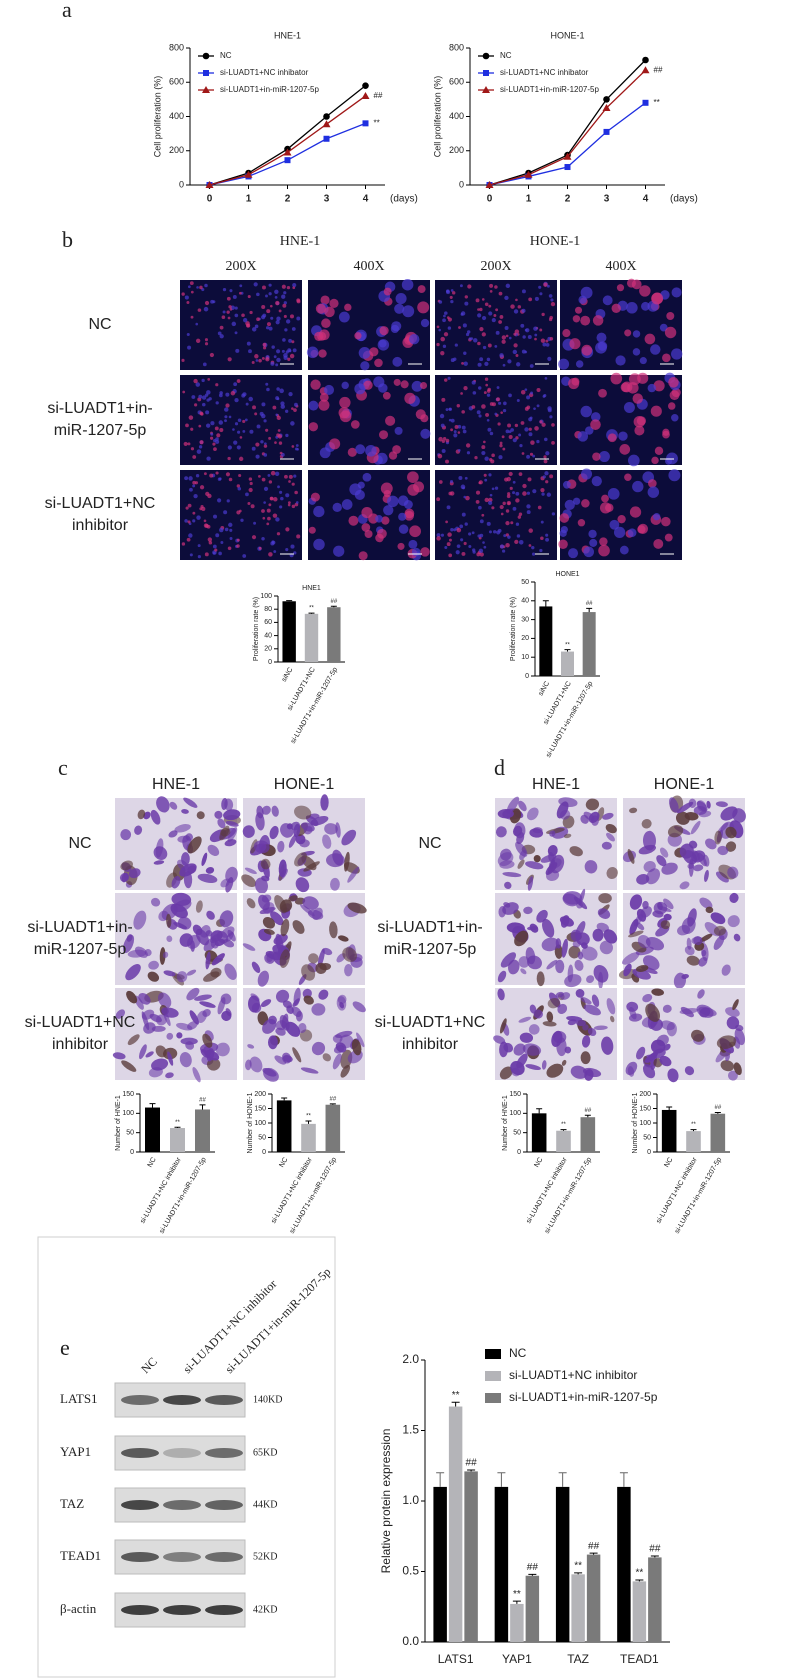 This screenshot has width=800, height=1679. Describe the element at coordinates (456, 47) in the screenshot. I see `y-tick-label: 800` at that location.